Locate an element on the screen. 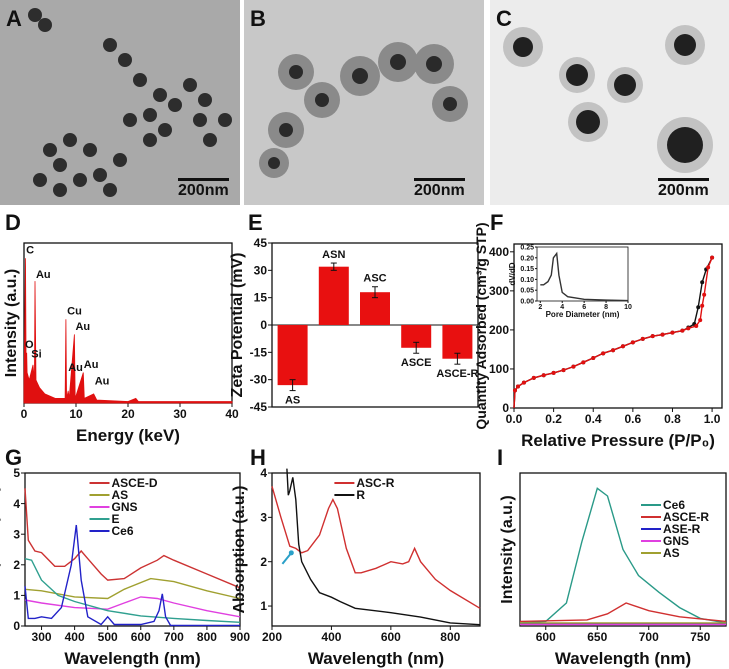 The image size is (729, 669). legend-label: ASCE-R is located at coordinates (686, 517).